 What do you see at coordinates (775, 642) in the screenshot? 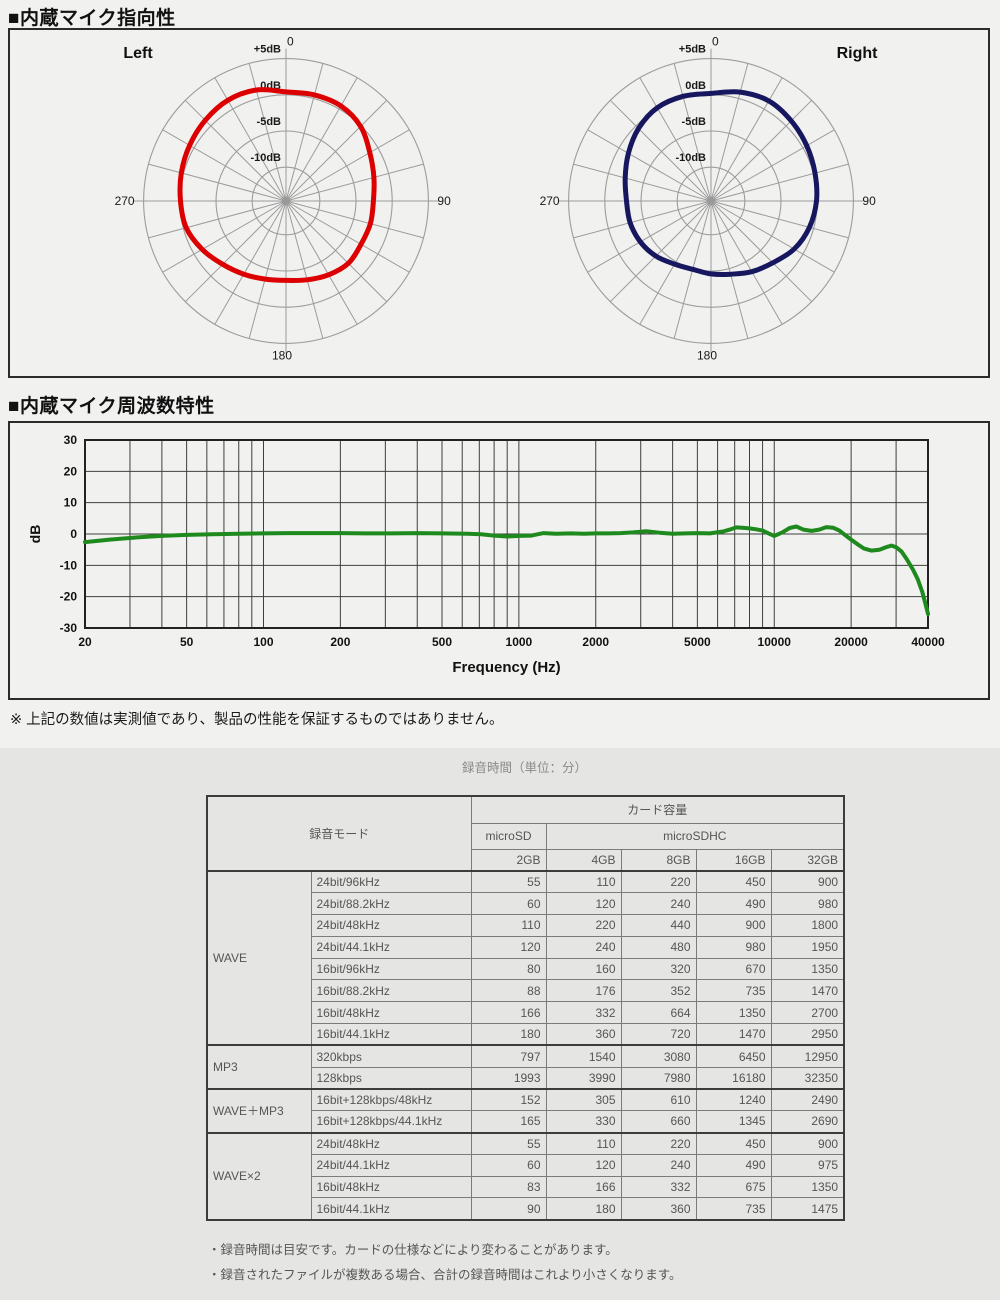
I see `freq-xtick-label: 10000` at bounding box center [775, 642].